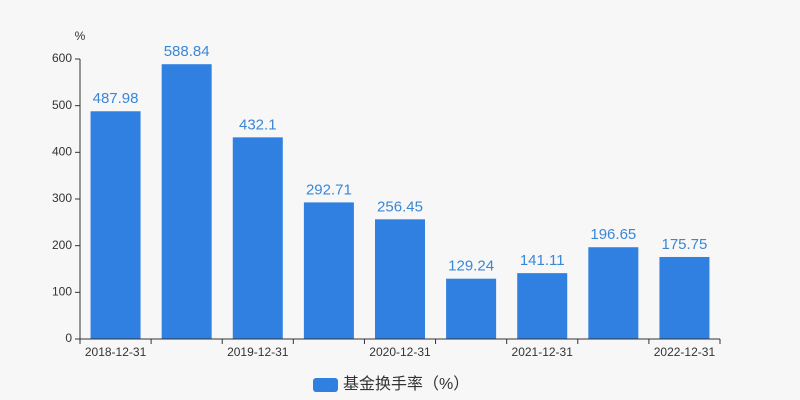 Image resolution: width=800 pixels, height=400 pixels. Describe the element at coordinates (685, 352) in the screenshot. I see `x-tick-label: 2022-12-31` at that location.